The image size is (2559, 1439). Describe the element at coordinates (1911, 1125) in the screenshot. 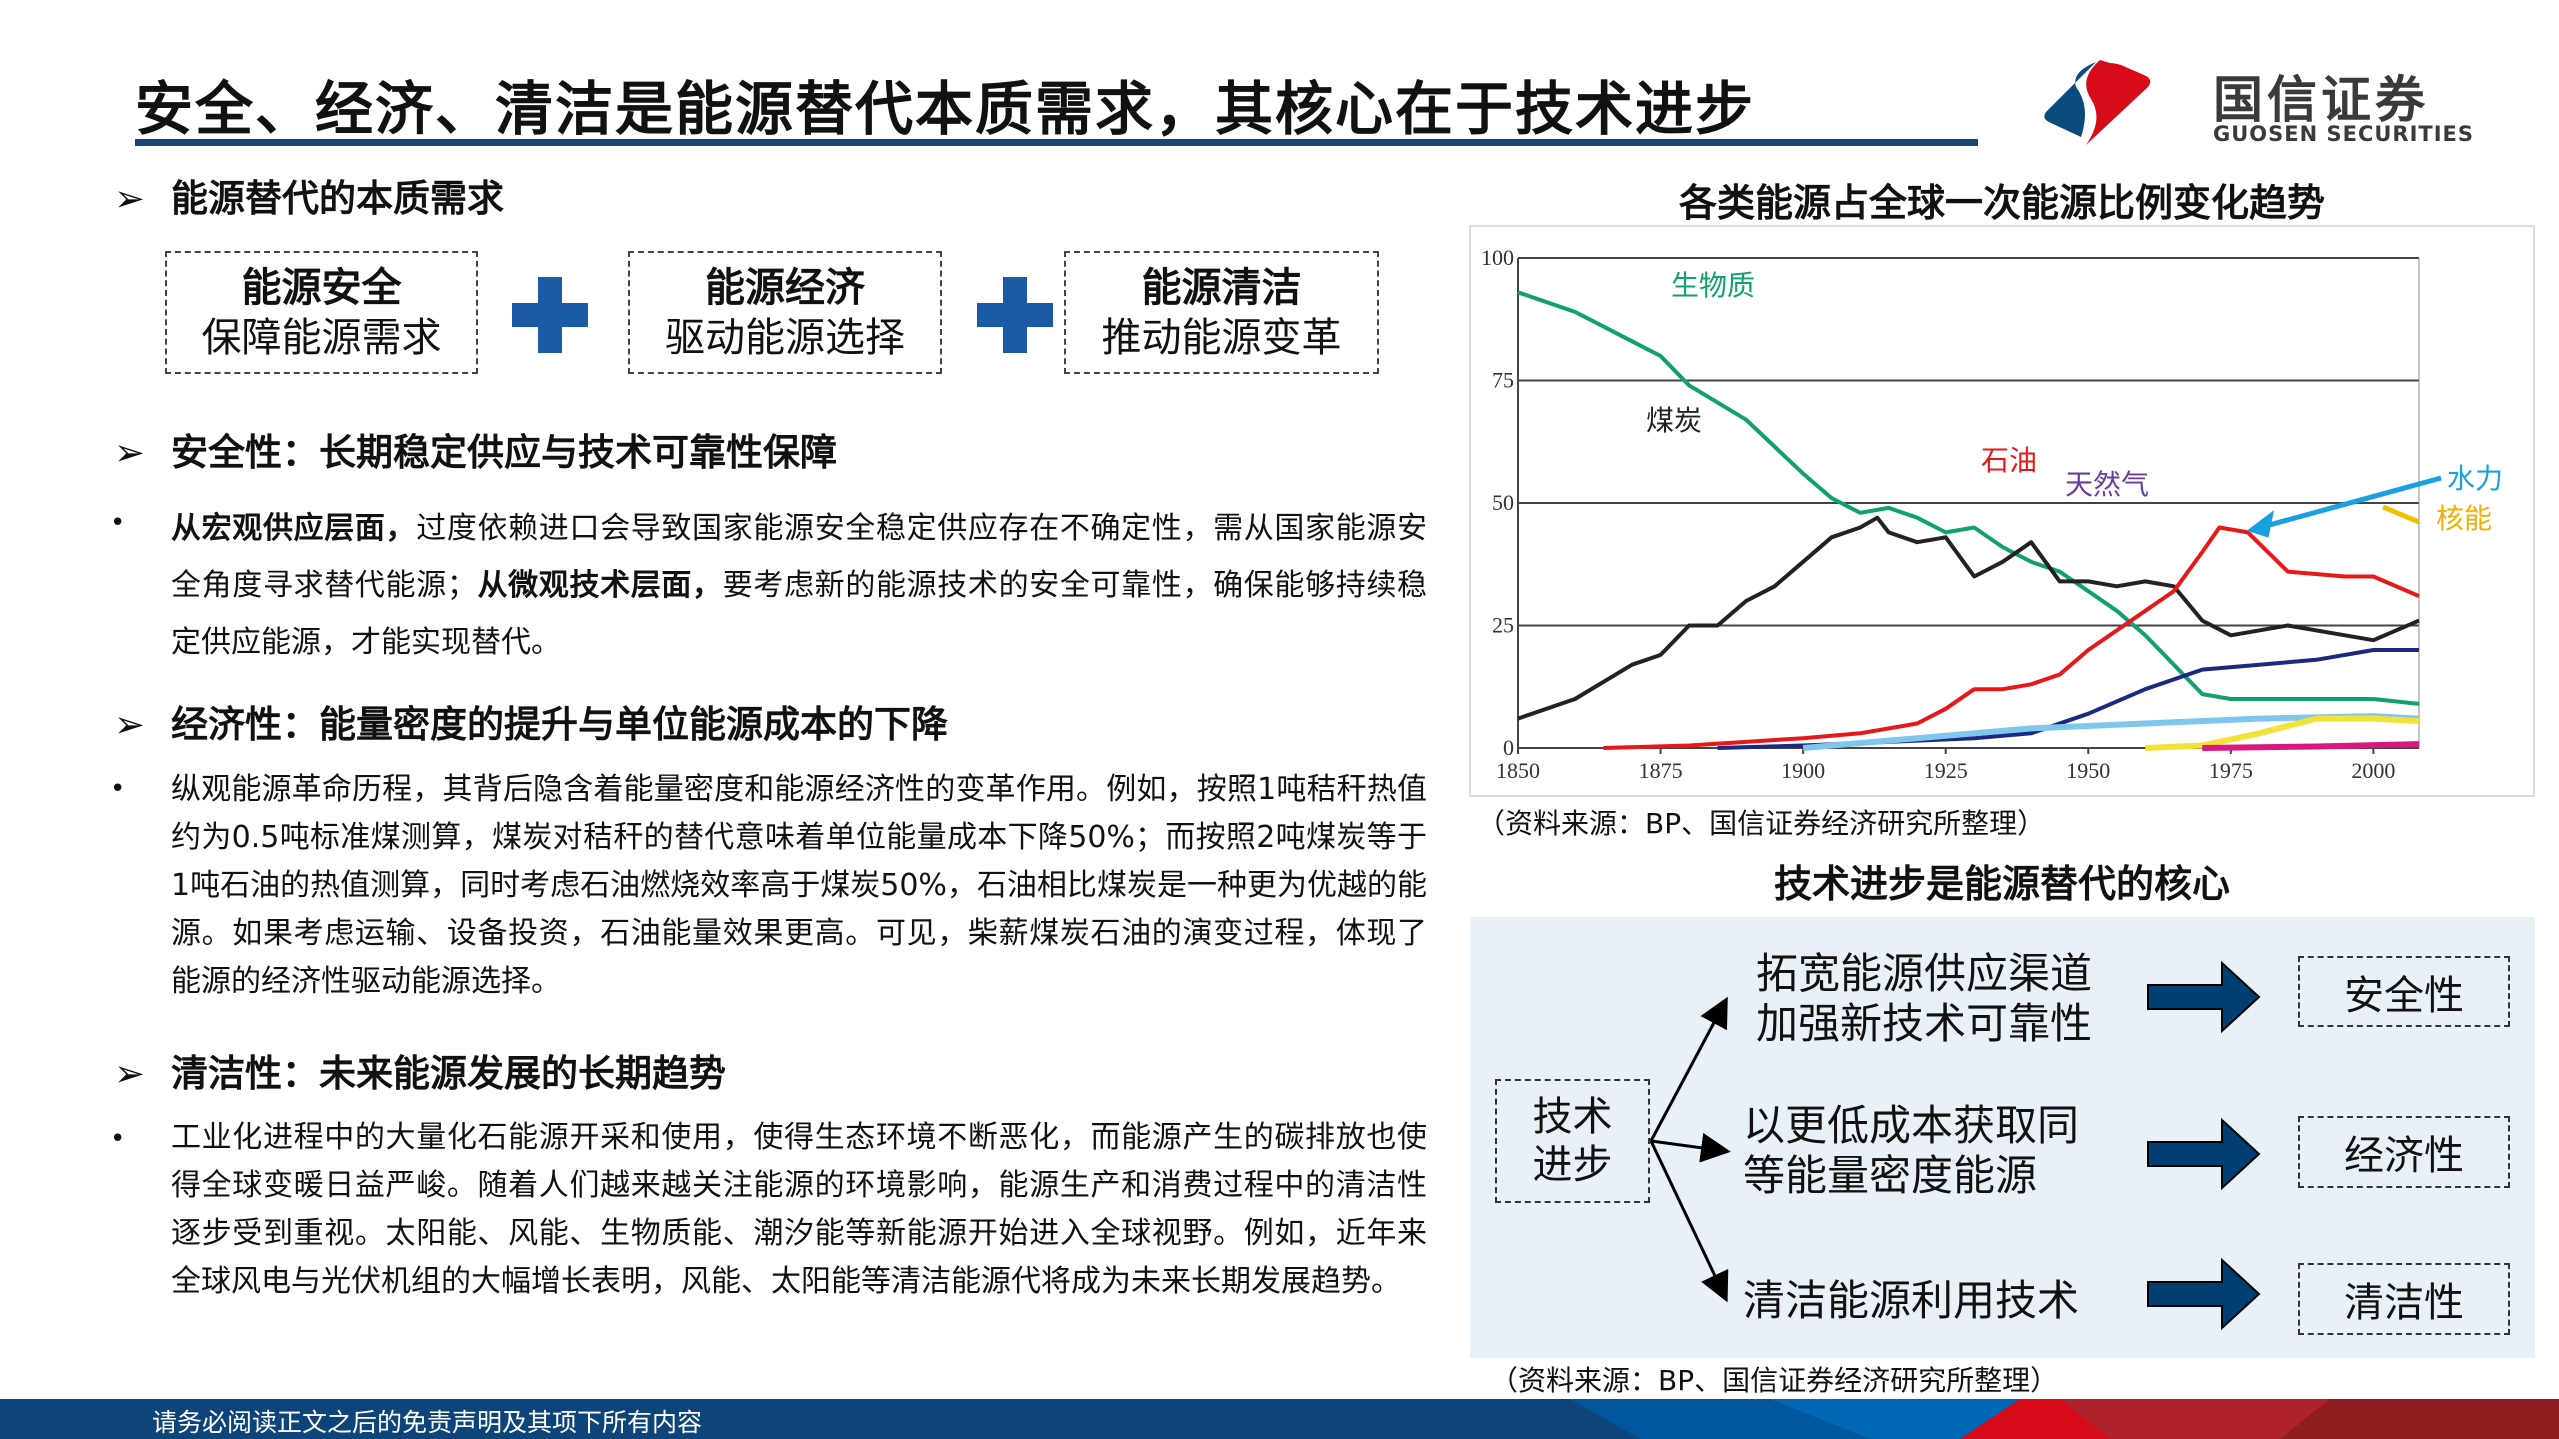

I see `item-line: 以更低成本获取同` at that location.